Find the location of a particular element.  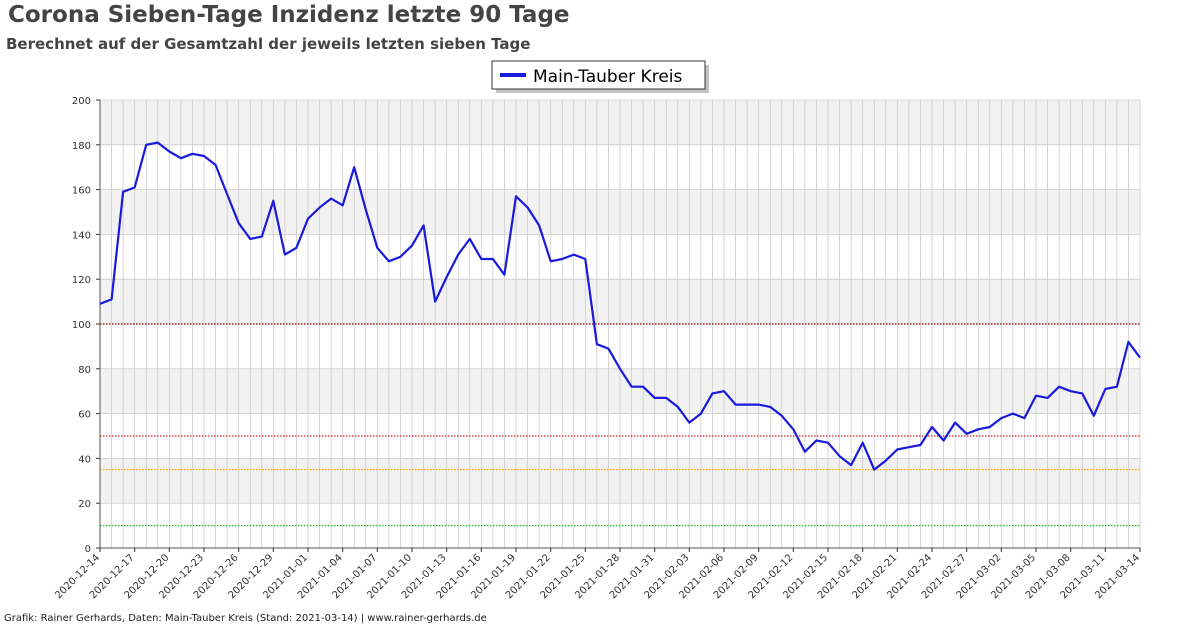

y-tick-label: 120 is located at coordinates (81, 280).